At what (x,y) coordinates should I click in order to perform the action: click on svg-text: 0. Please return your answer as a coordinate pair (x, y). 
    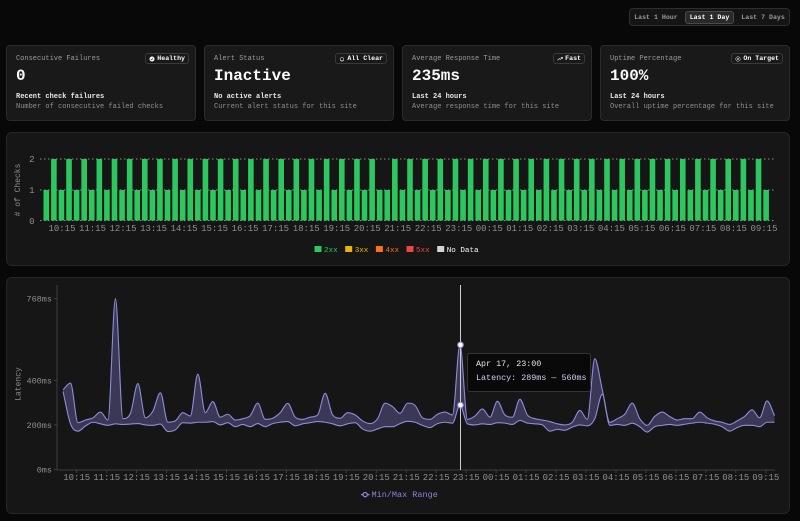
    Looking at the image, I should click on (31, 222).